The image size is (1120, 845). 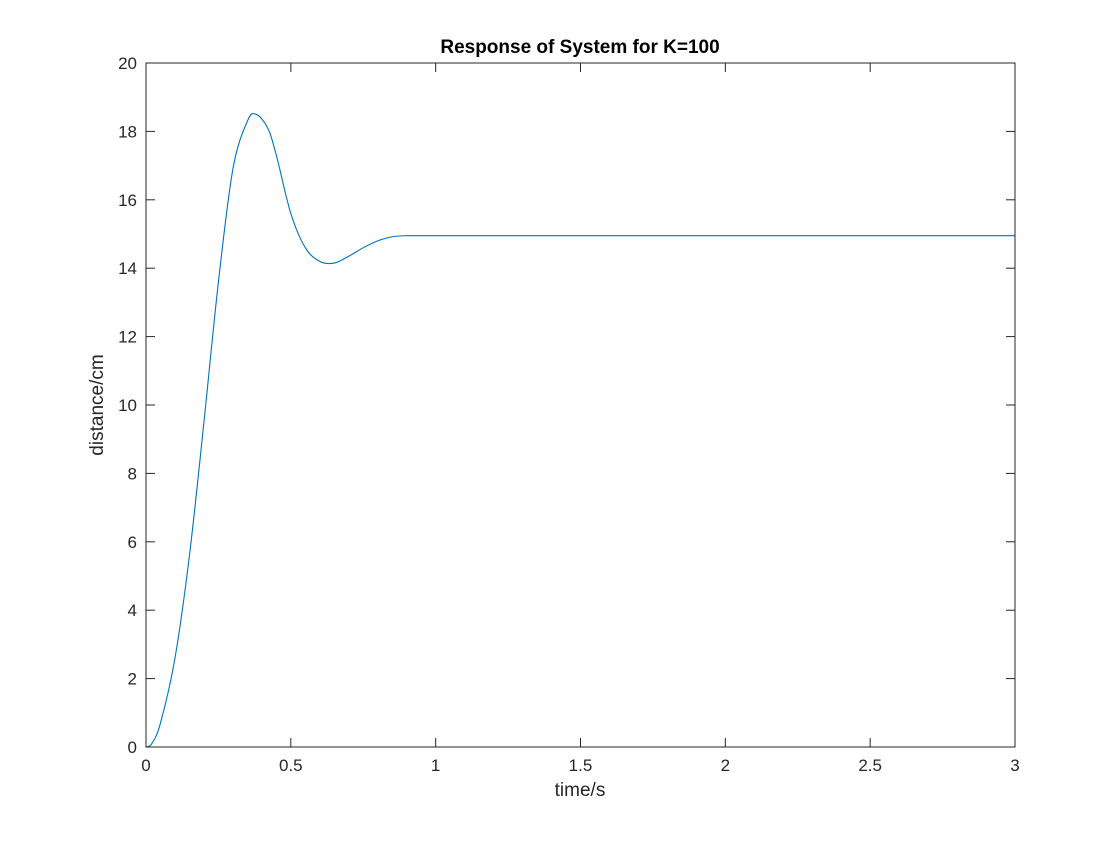 I want to click on x-tick-label: 0, so click(x=145, y=765).